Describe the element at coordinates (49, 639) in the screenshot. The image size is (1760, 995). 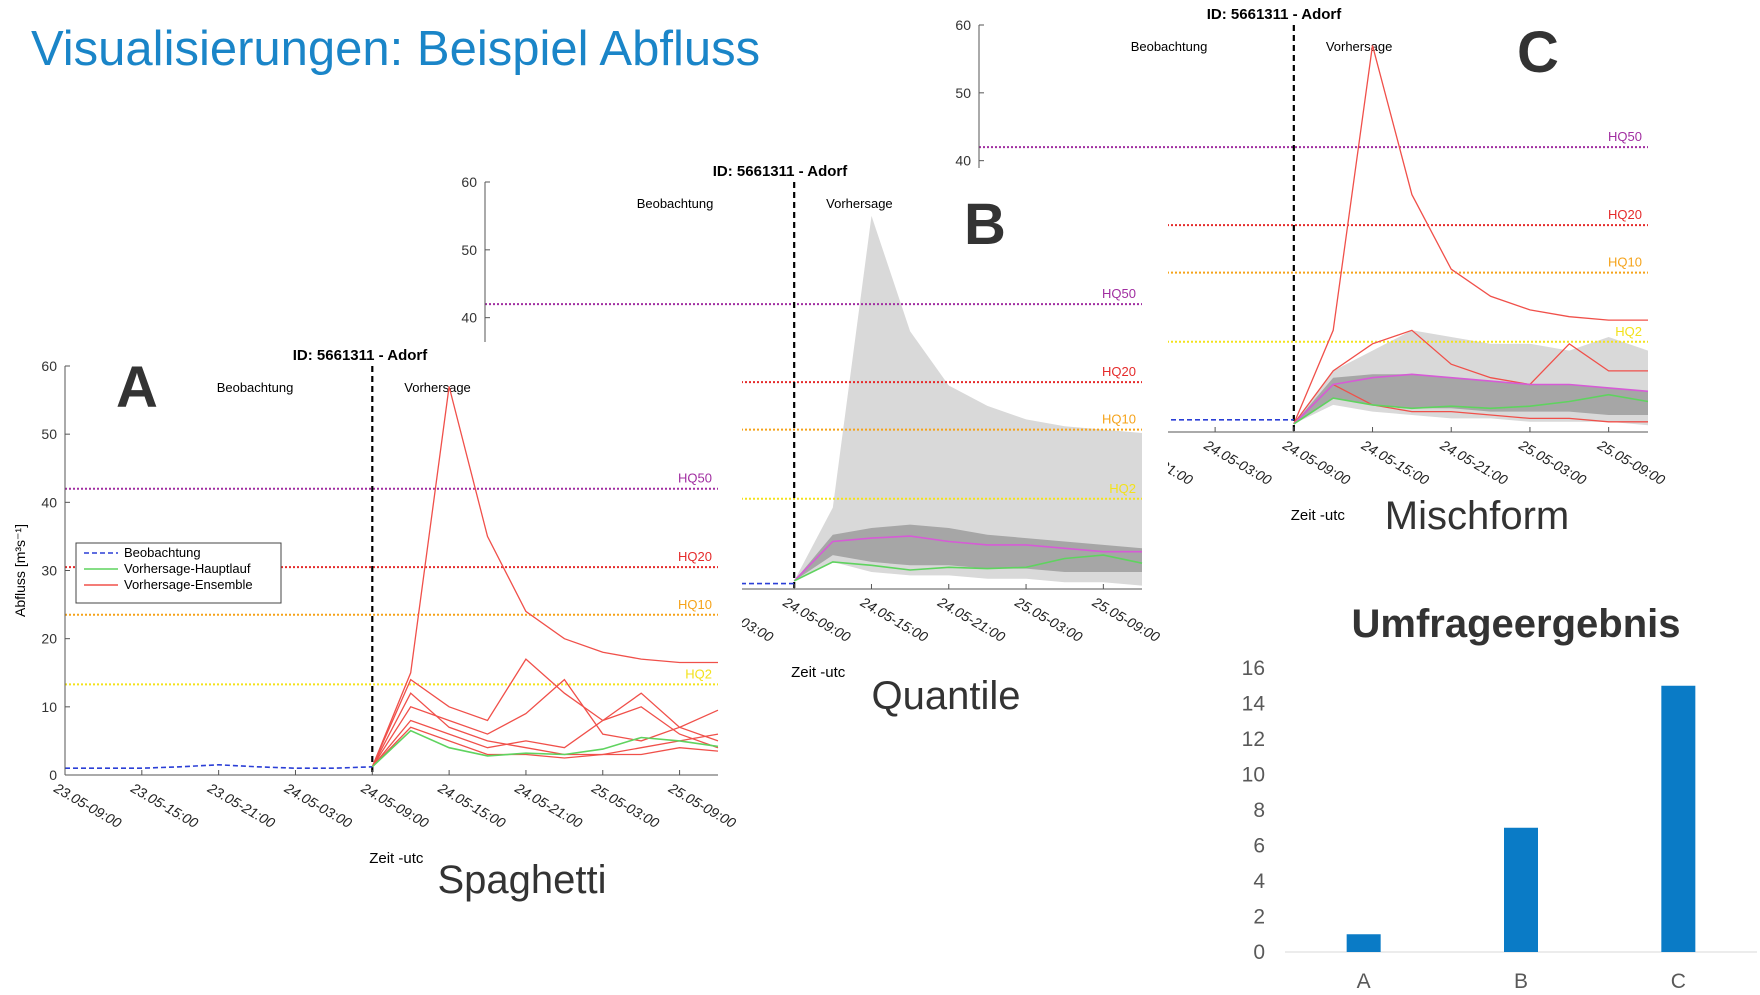
I see `y-tick-label: 20` at that location.